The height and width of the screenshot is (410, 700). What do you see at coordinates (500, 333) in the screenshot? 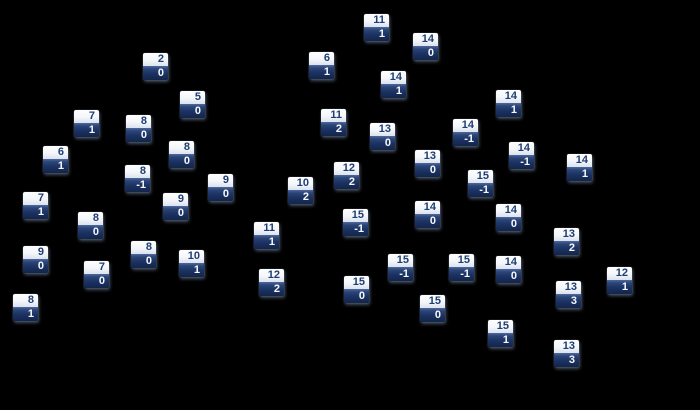
I see `station-marker: 15 1` at bounding box center [500, 333].